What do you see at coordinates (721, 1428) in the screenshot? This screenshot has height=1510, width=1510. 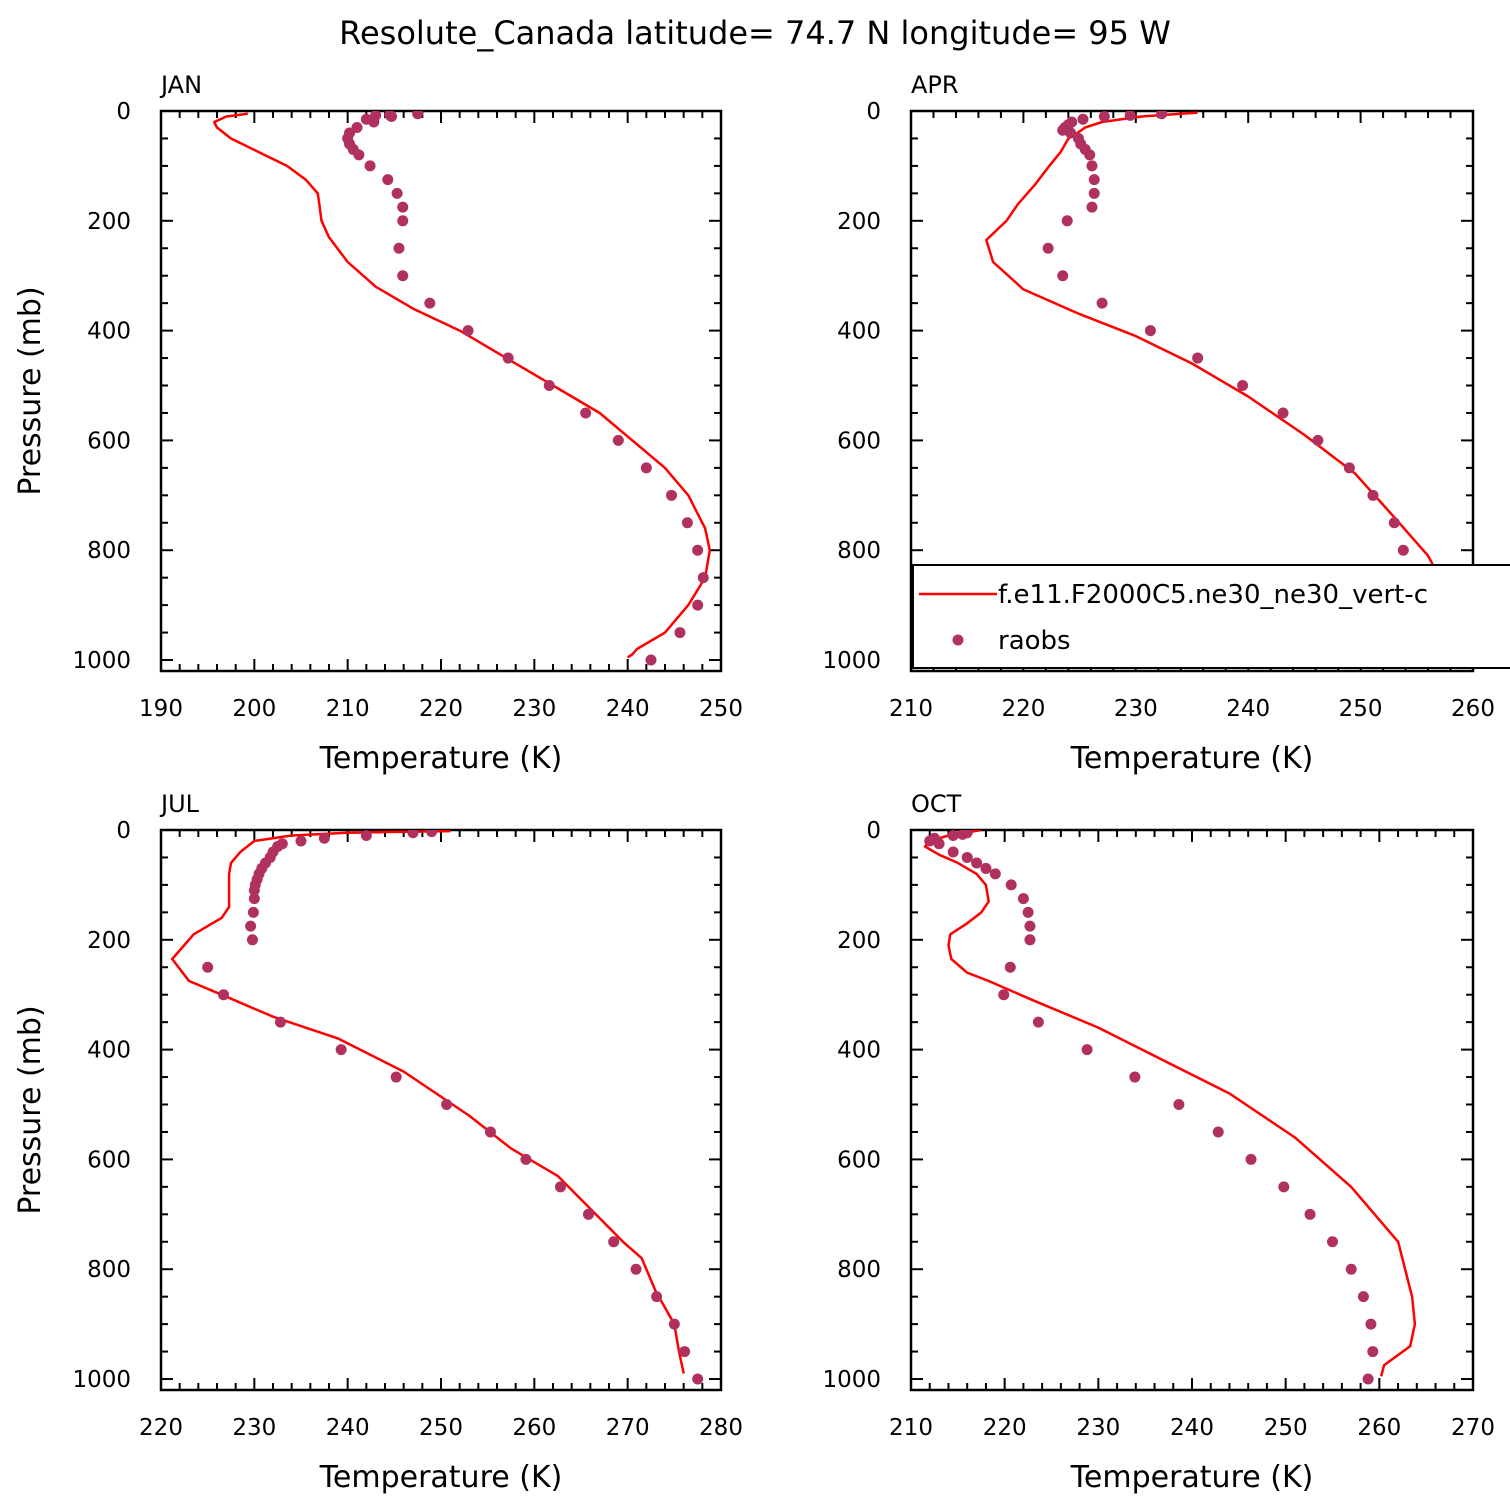 I see `x-tick-label: 280` at bounding box center [721, 1428].